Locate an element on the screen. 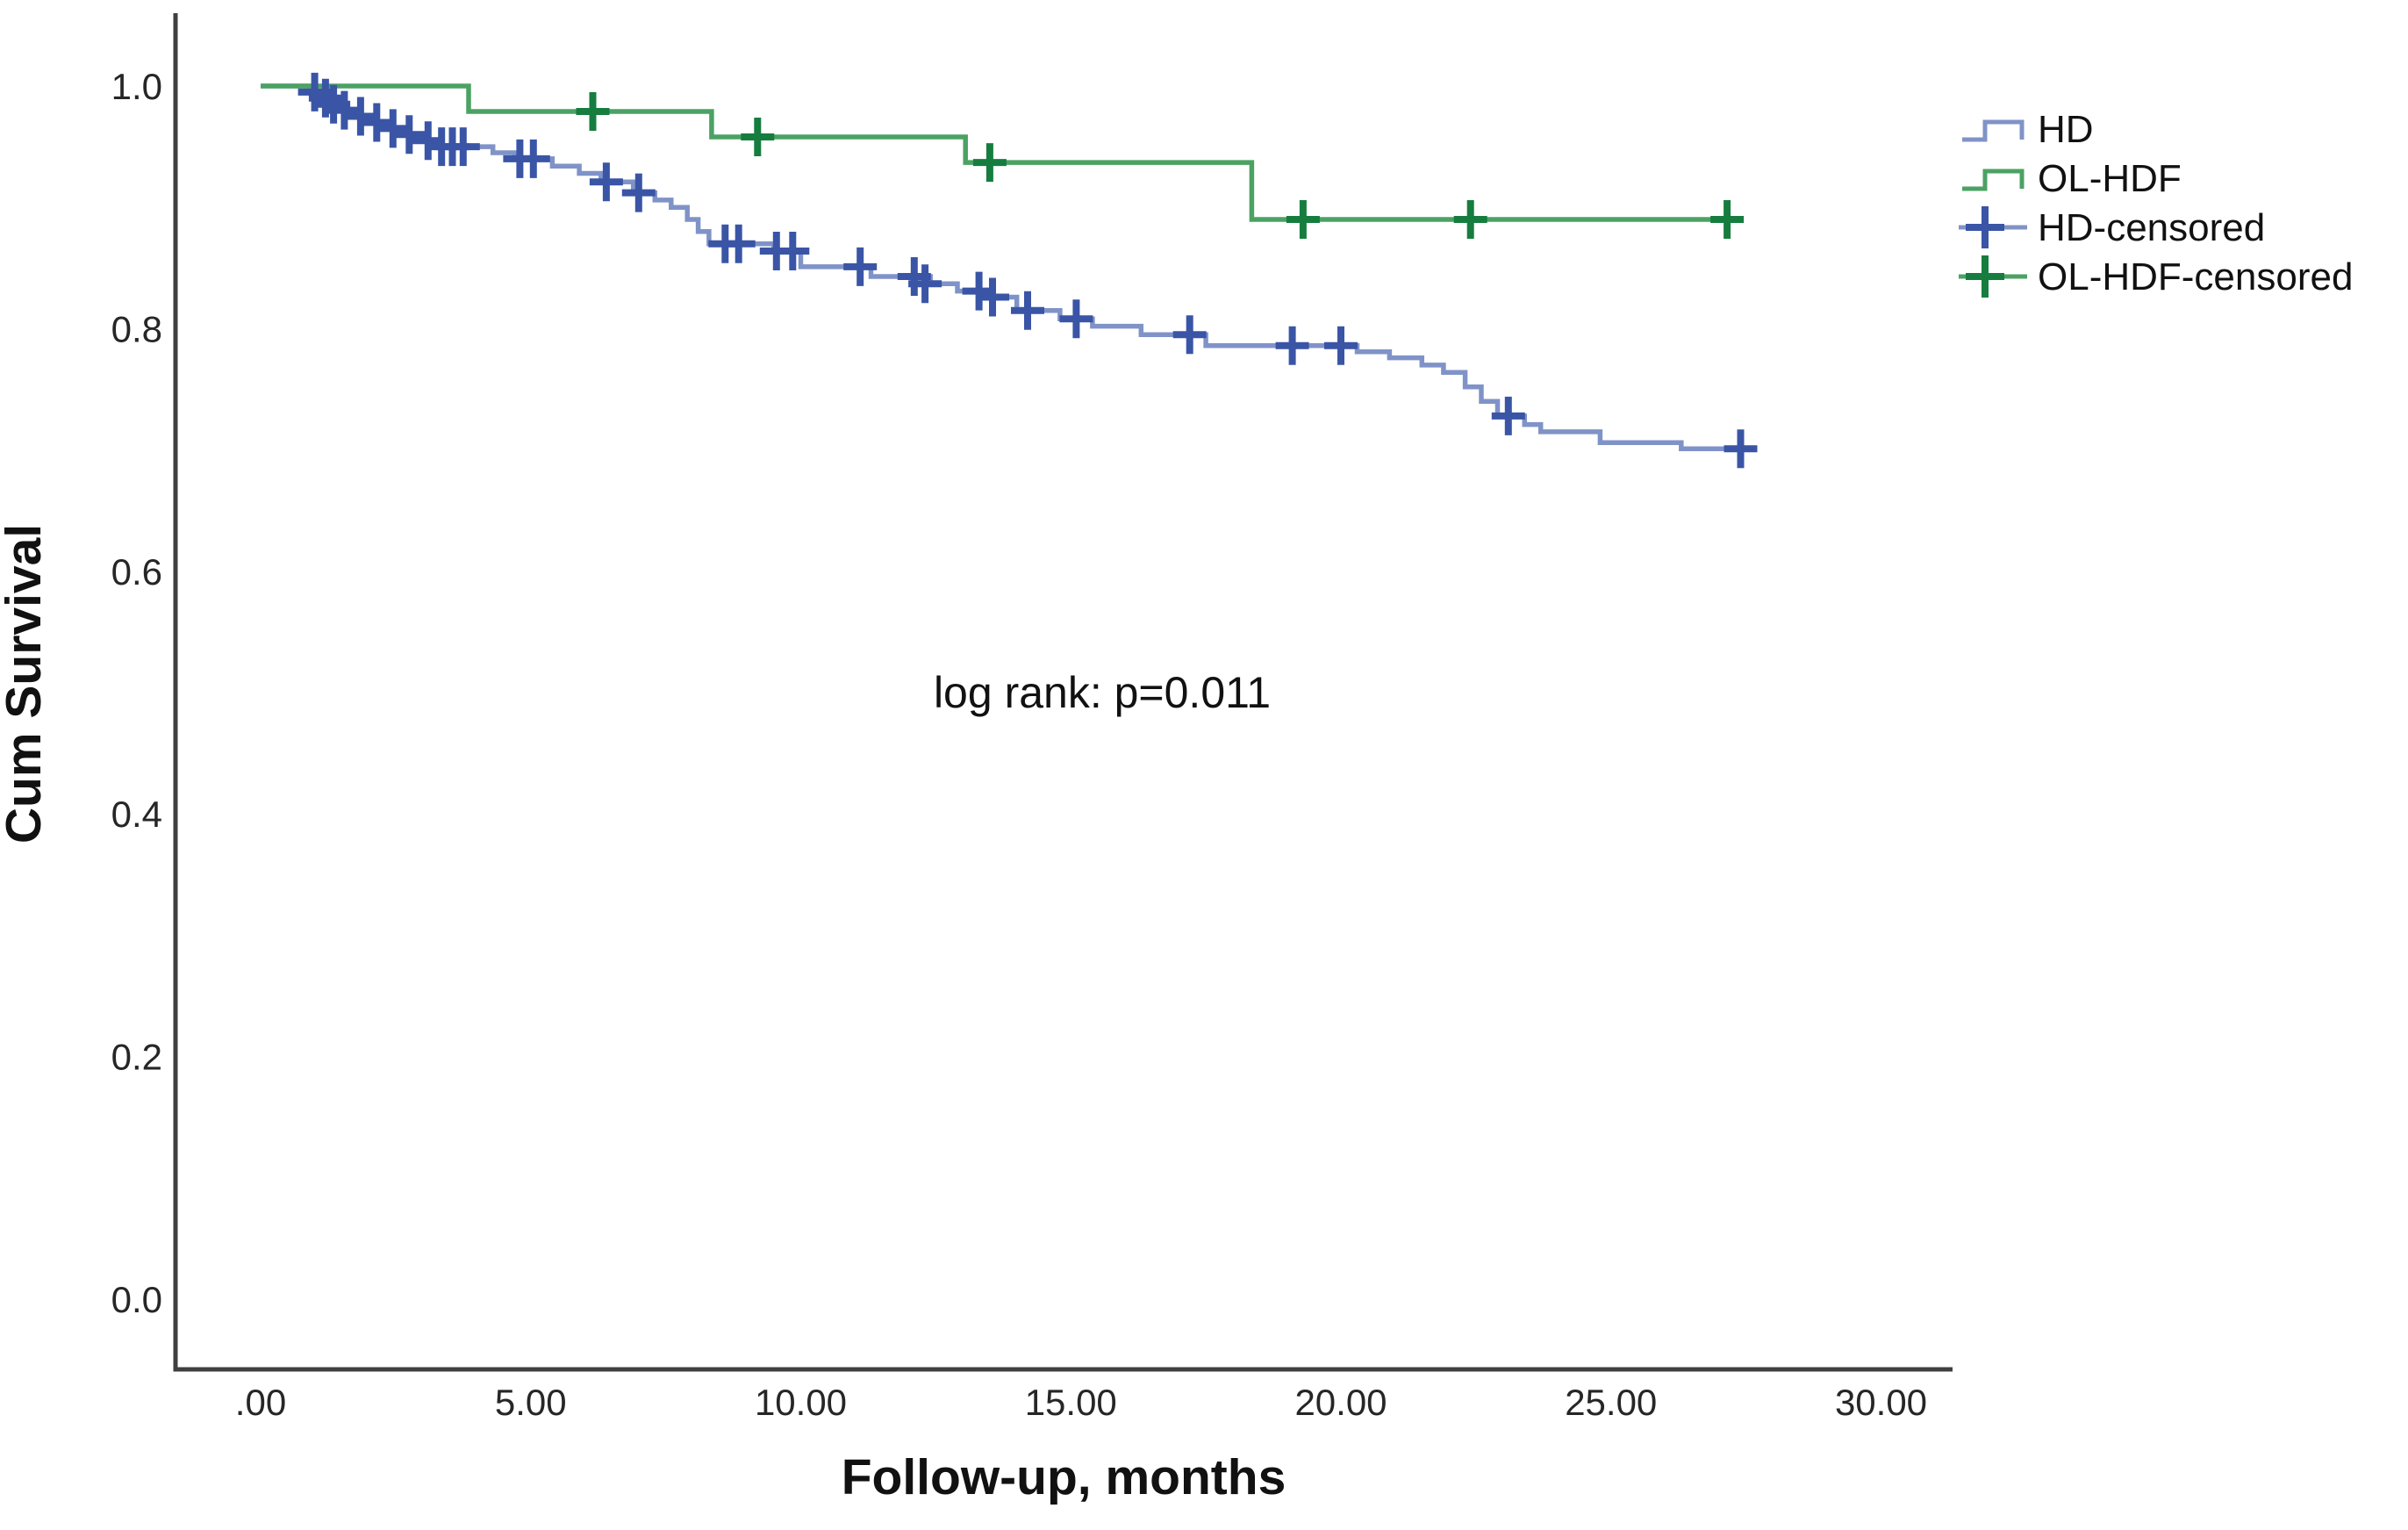  y-axis-tick-labels: 1.0 0.8 0.6 0.4 0.2 0.0 is located at coordinates (136, 693).